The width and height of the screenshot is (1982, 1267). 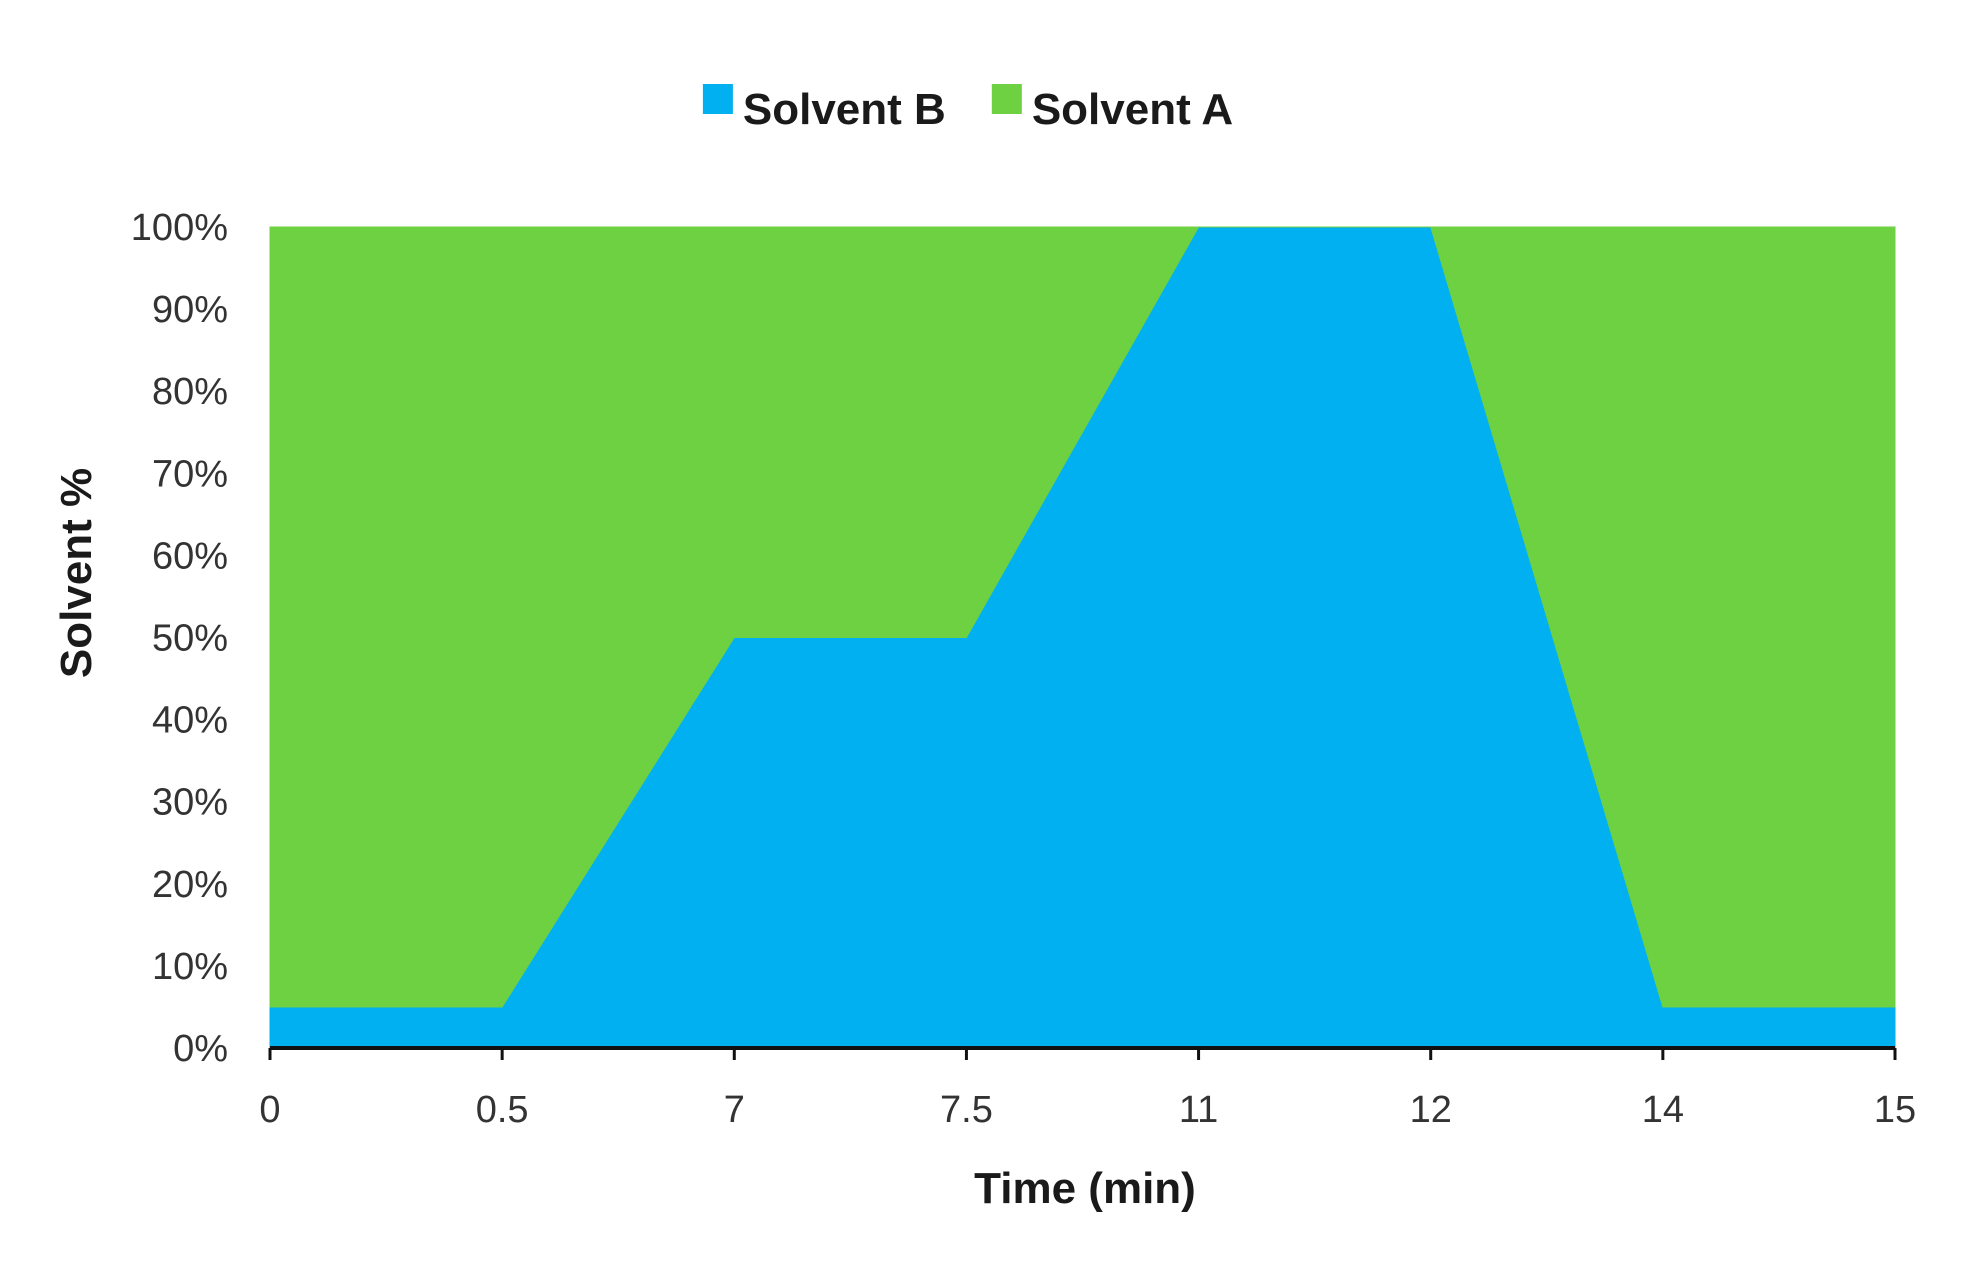 I want to click on y-tick-label: 90%, so click(x=190, y=310).